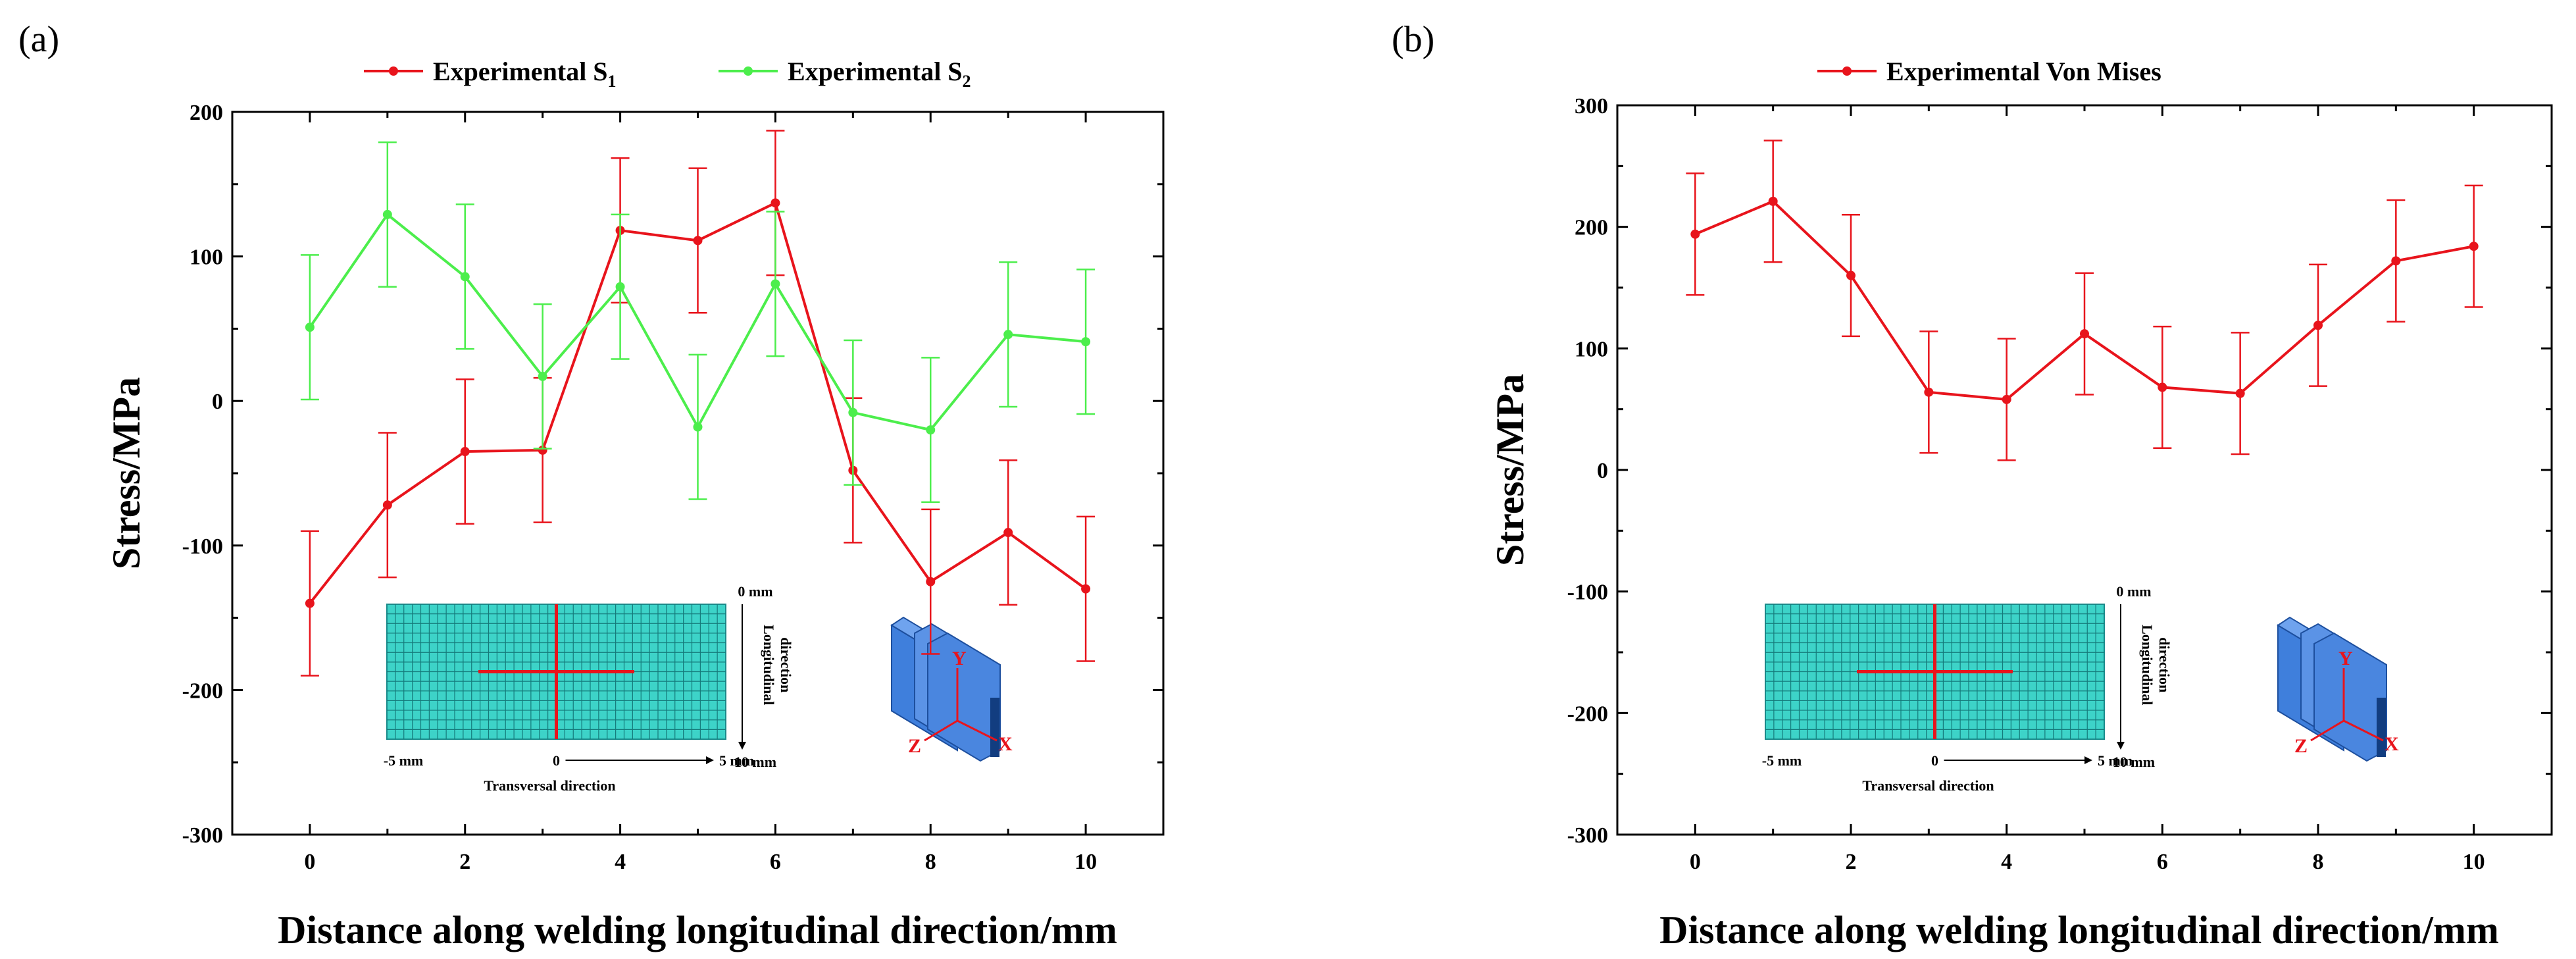 This screenshot has width=2576, height=959. I want to click on legend-label: Experimental S2, so click(879, 74).